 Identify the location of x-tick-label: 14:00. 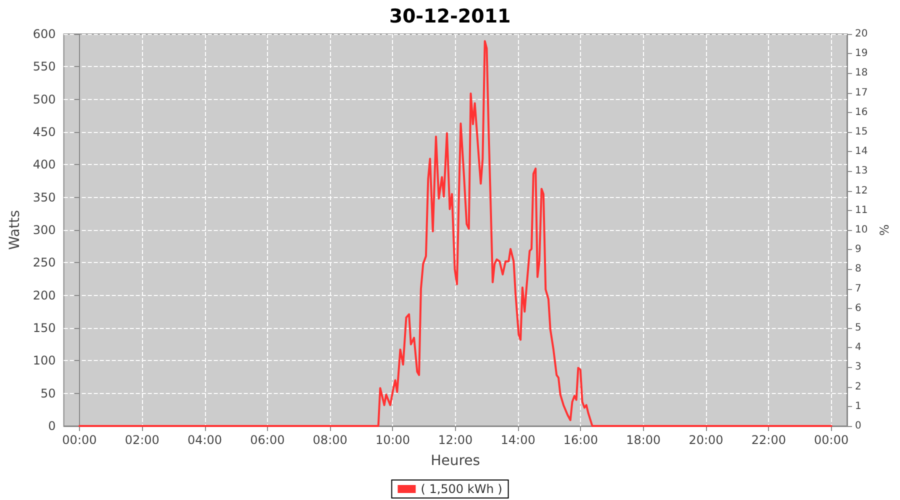
(518, 440).